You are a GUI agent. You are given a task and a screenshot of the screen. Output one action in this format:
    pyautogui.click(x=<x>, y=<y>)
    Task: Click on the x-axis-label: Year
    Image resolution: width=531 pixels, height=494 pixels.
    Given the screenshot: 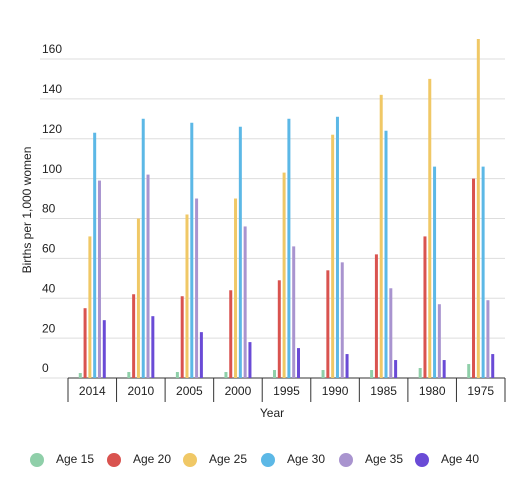 What is the action you would take?
    pyautogui.click(x=272, y=413)
    